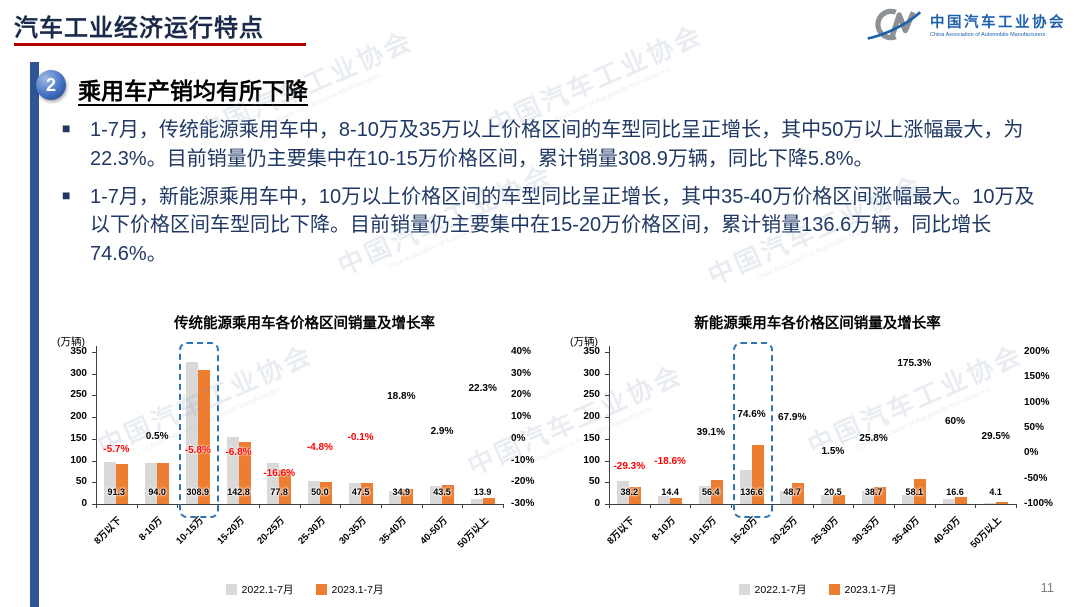 The height and width of the screenshot is (607, 1080). Describe the element at coordinates (591, 373) in the screenshot. I see `y-axis-tick-label: 300` at that location.